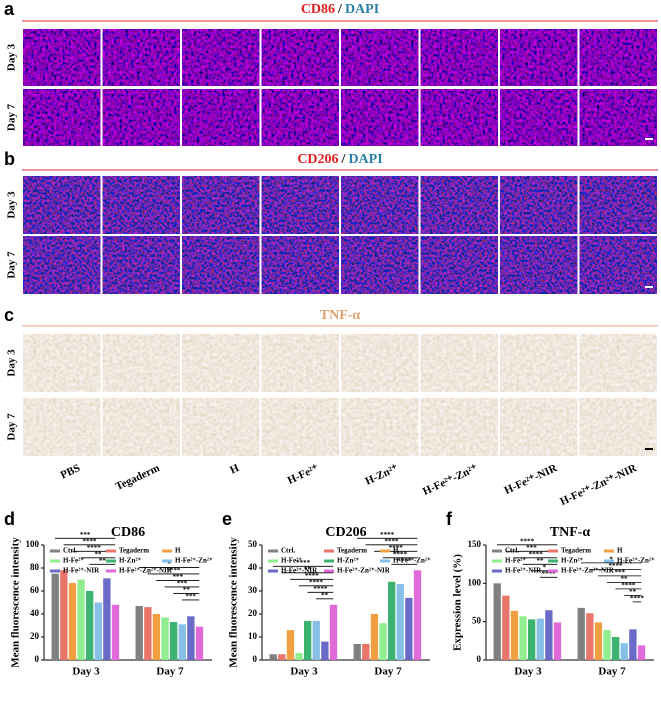  Describe the element at coordinates (588, 571) in the screenshot. I see `legend-label: H-Fe²⁺-Zn²⁺-NIR` at that location.